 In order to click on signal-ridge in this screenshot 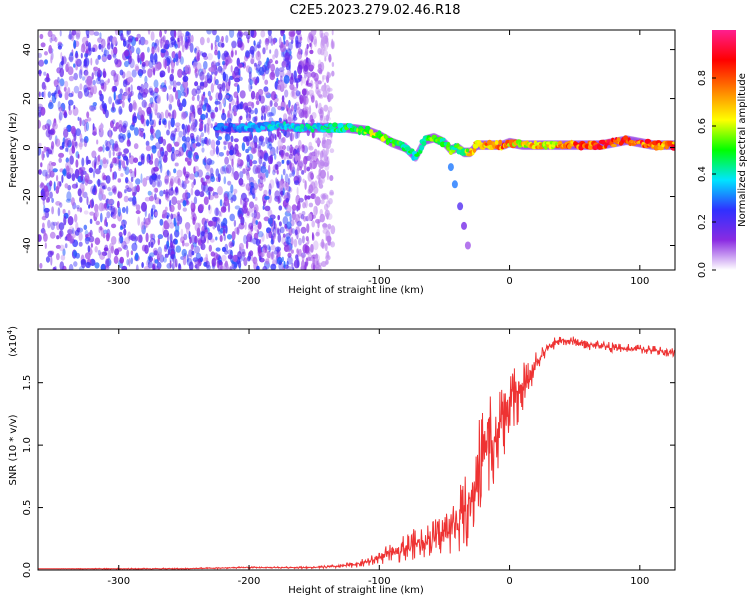, I will do `click(444, 185)`.